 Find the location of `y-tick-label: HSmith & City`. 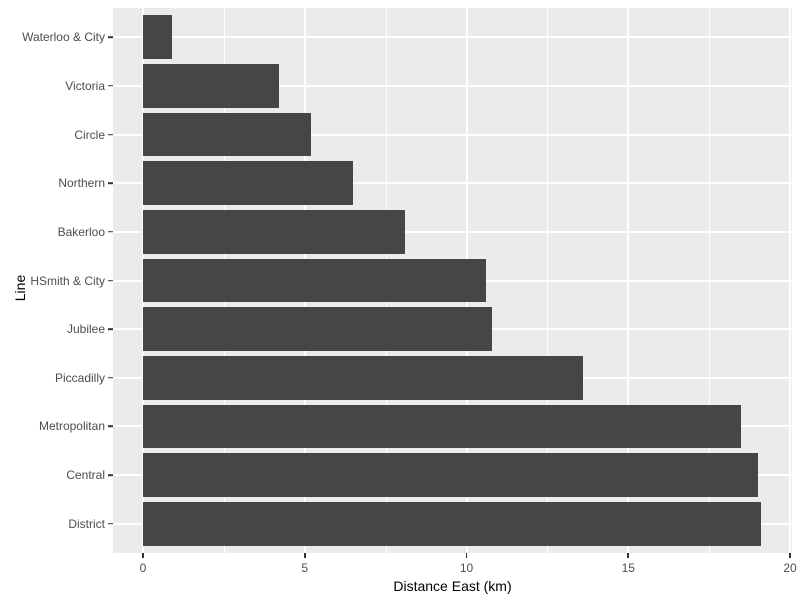

y-tick-label: HSmith & City is located at coordinates (67, 280).